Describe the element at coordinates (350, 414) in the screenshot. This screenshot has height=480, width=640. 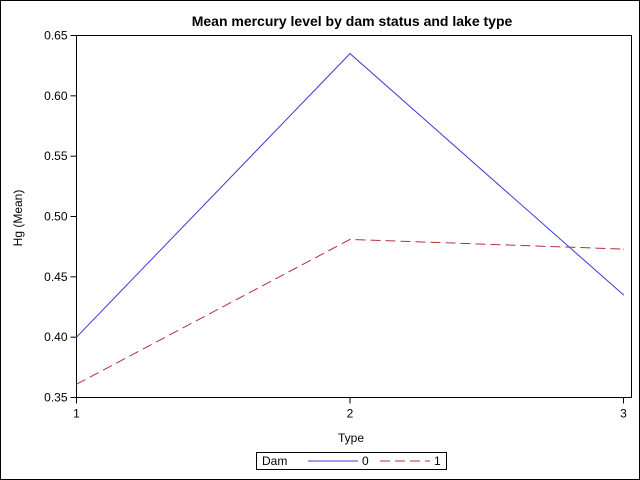
I see `x-tick-label: 2` at that location.